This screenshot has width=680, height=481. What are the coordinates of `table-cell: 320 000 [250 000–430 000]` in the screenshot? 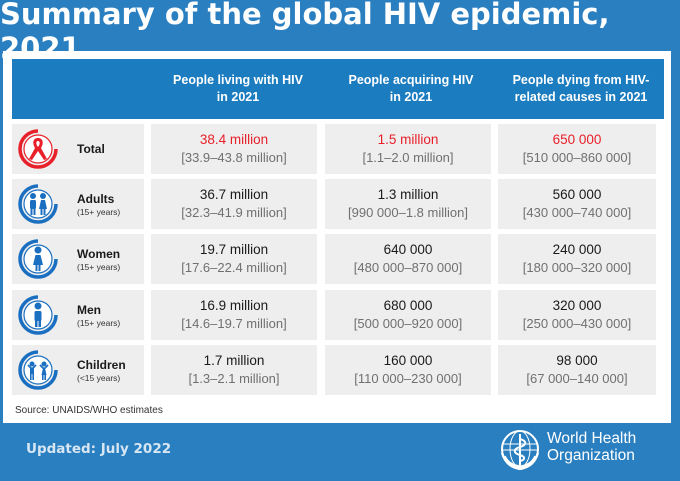 It's located at (577, 315).